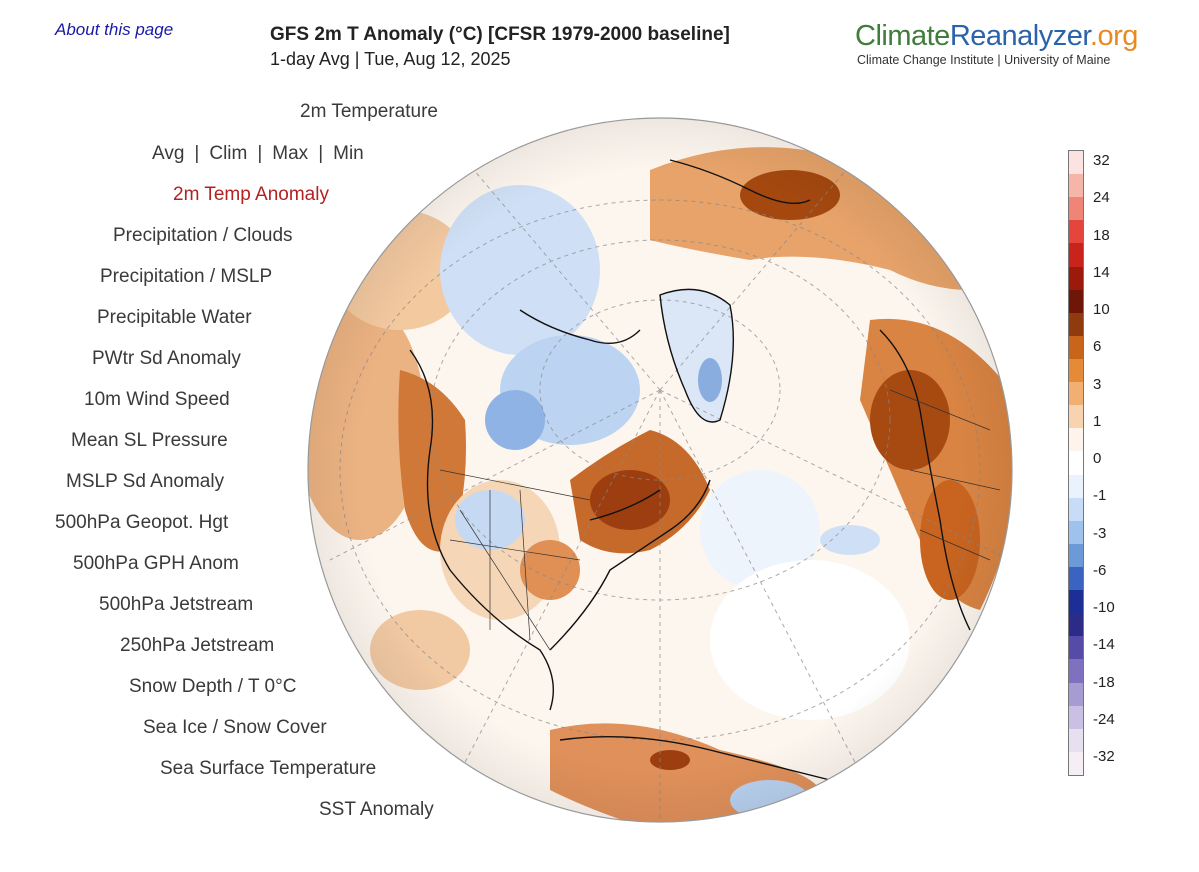 This screenshot has width=1199, height=872. I want to click on menu-500hpa-geopot-hgt: 500hPa Geopot. Hgt, so click(142, 522).